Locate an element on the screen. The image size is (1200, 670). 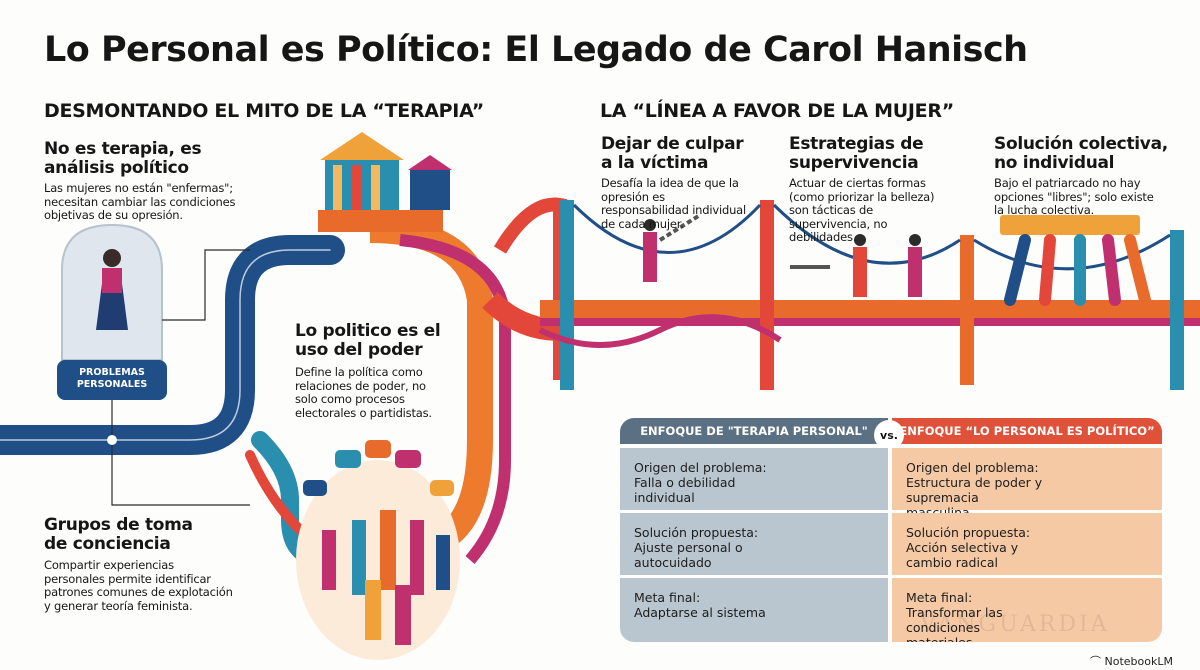
watermark: VANGUARDIA is located at coordinates (1015, 624).